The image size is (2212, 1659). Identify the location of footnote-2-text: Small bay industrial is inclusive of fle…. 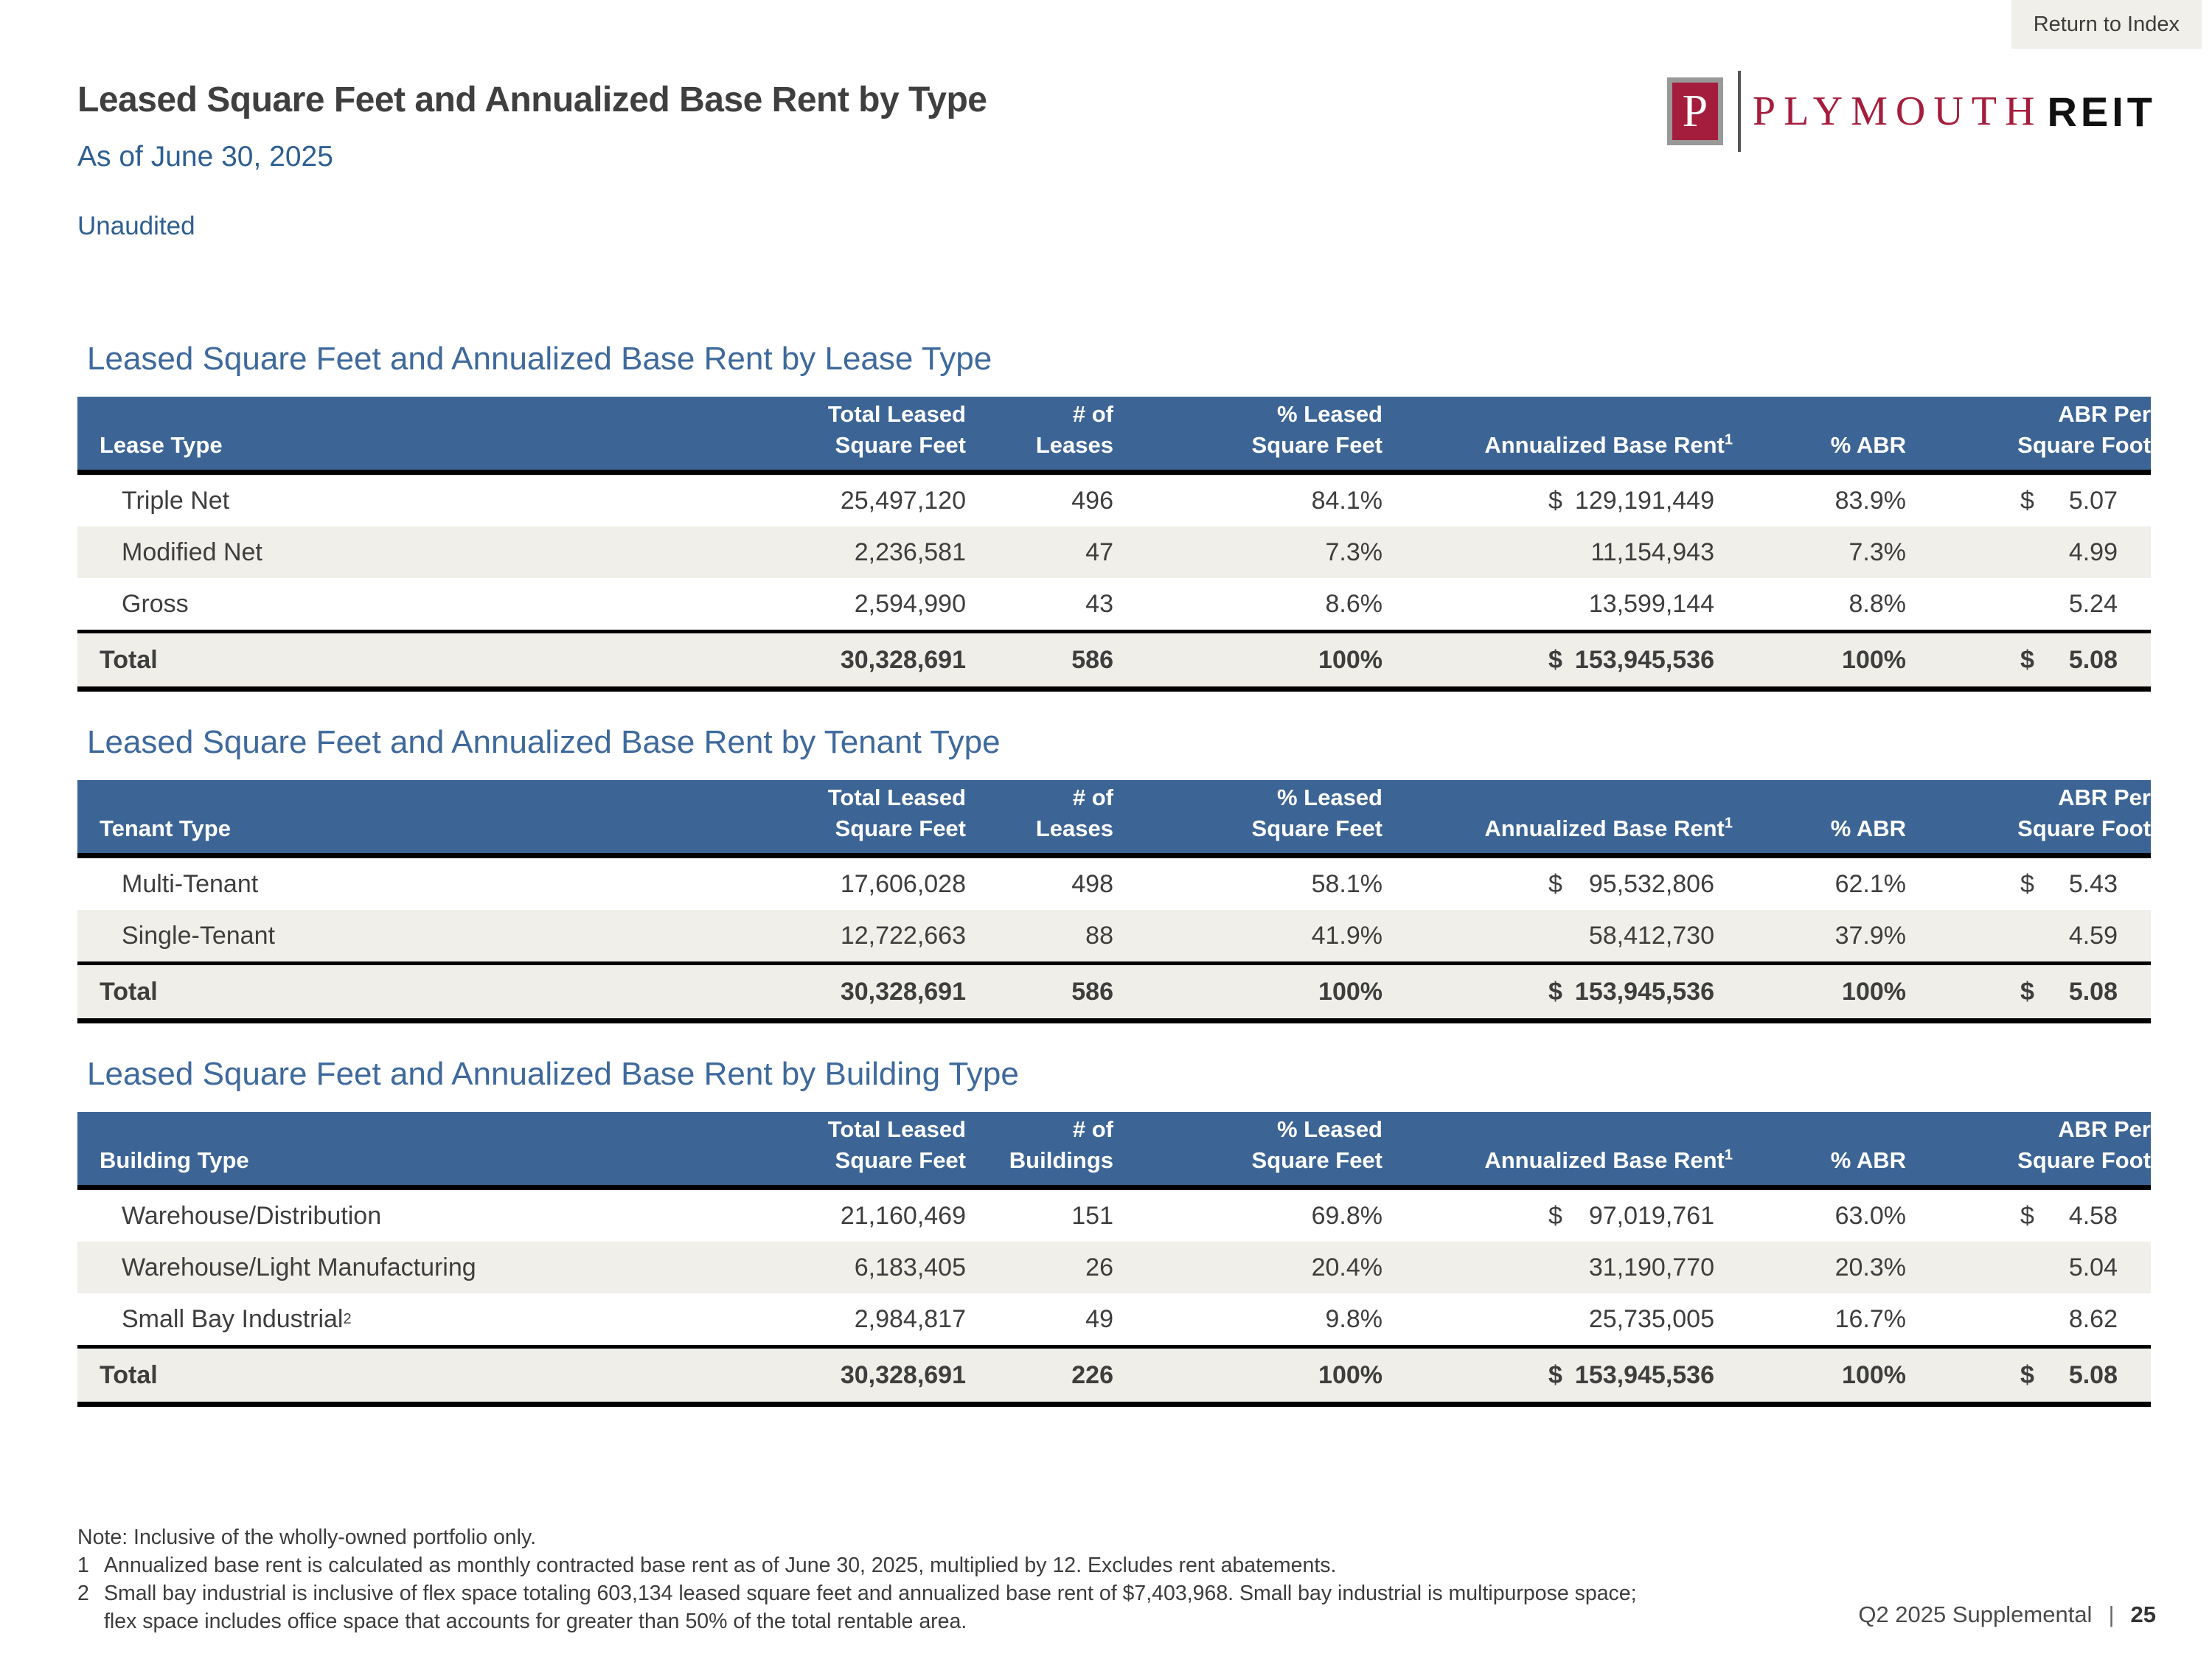
(870, 1593).